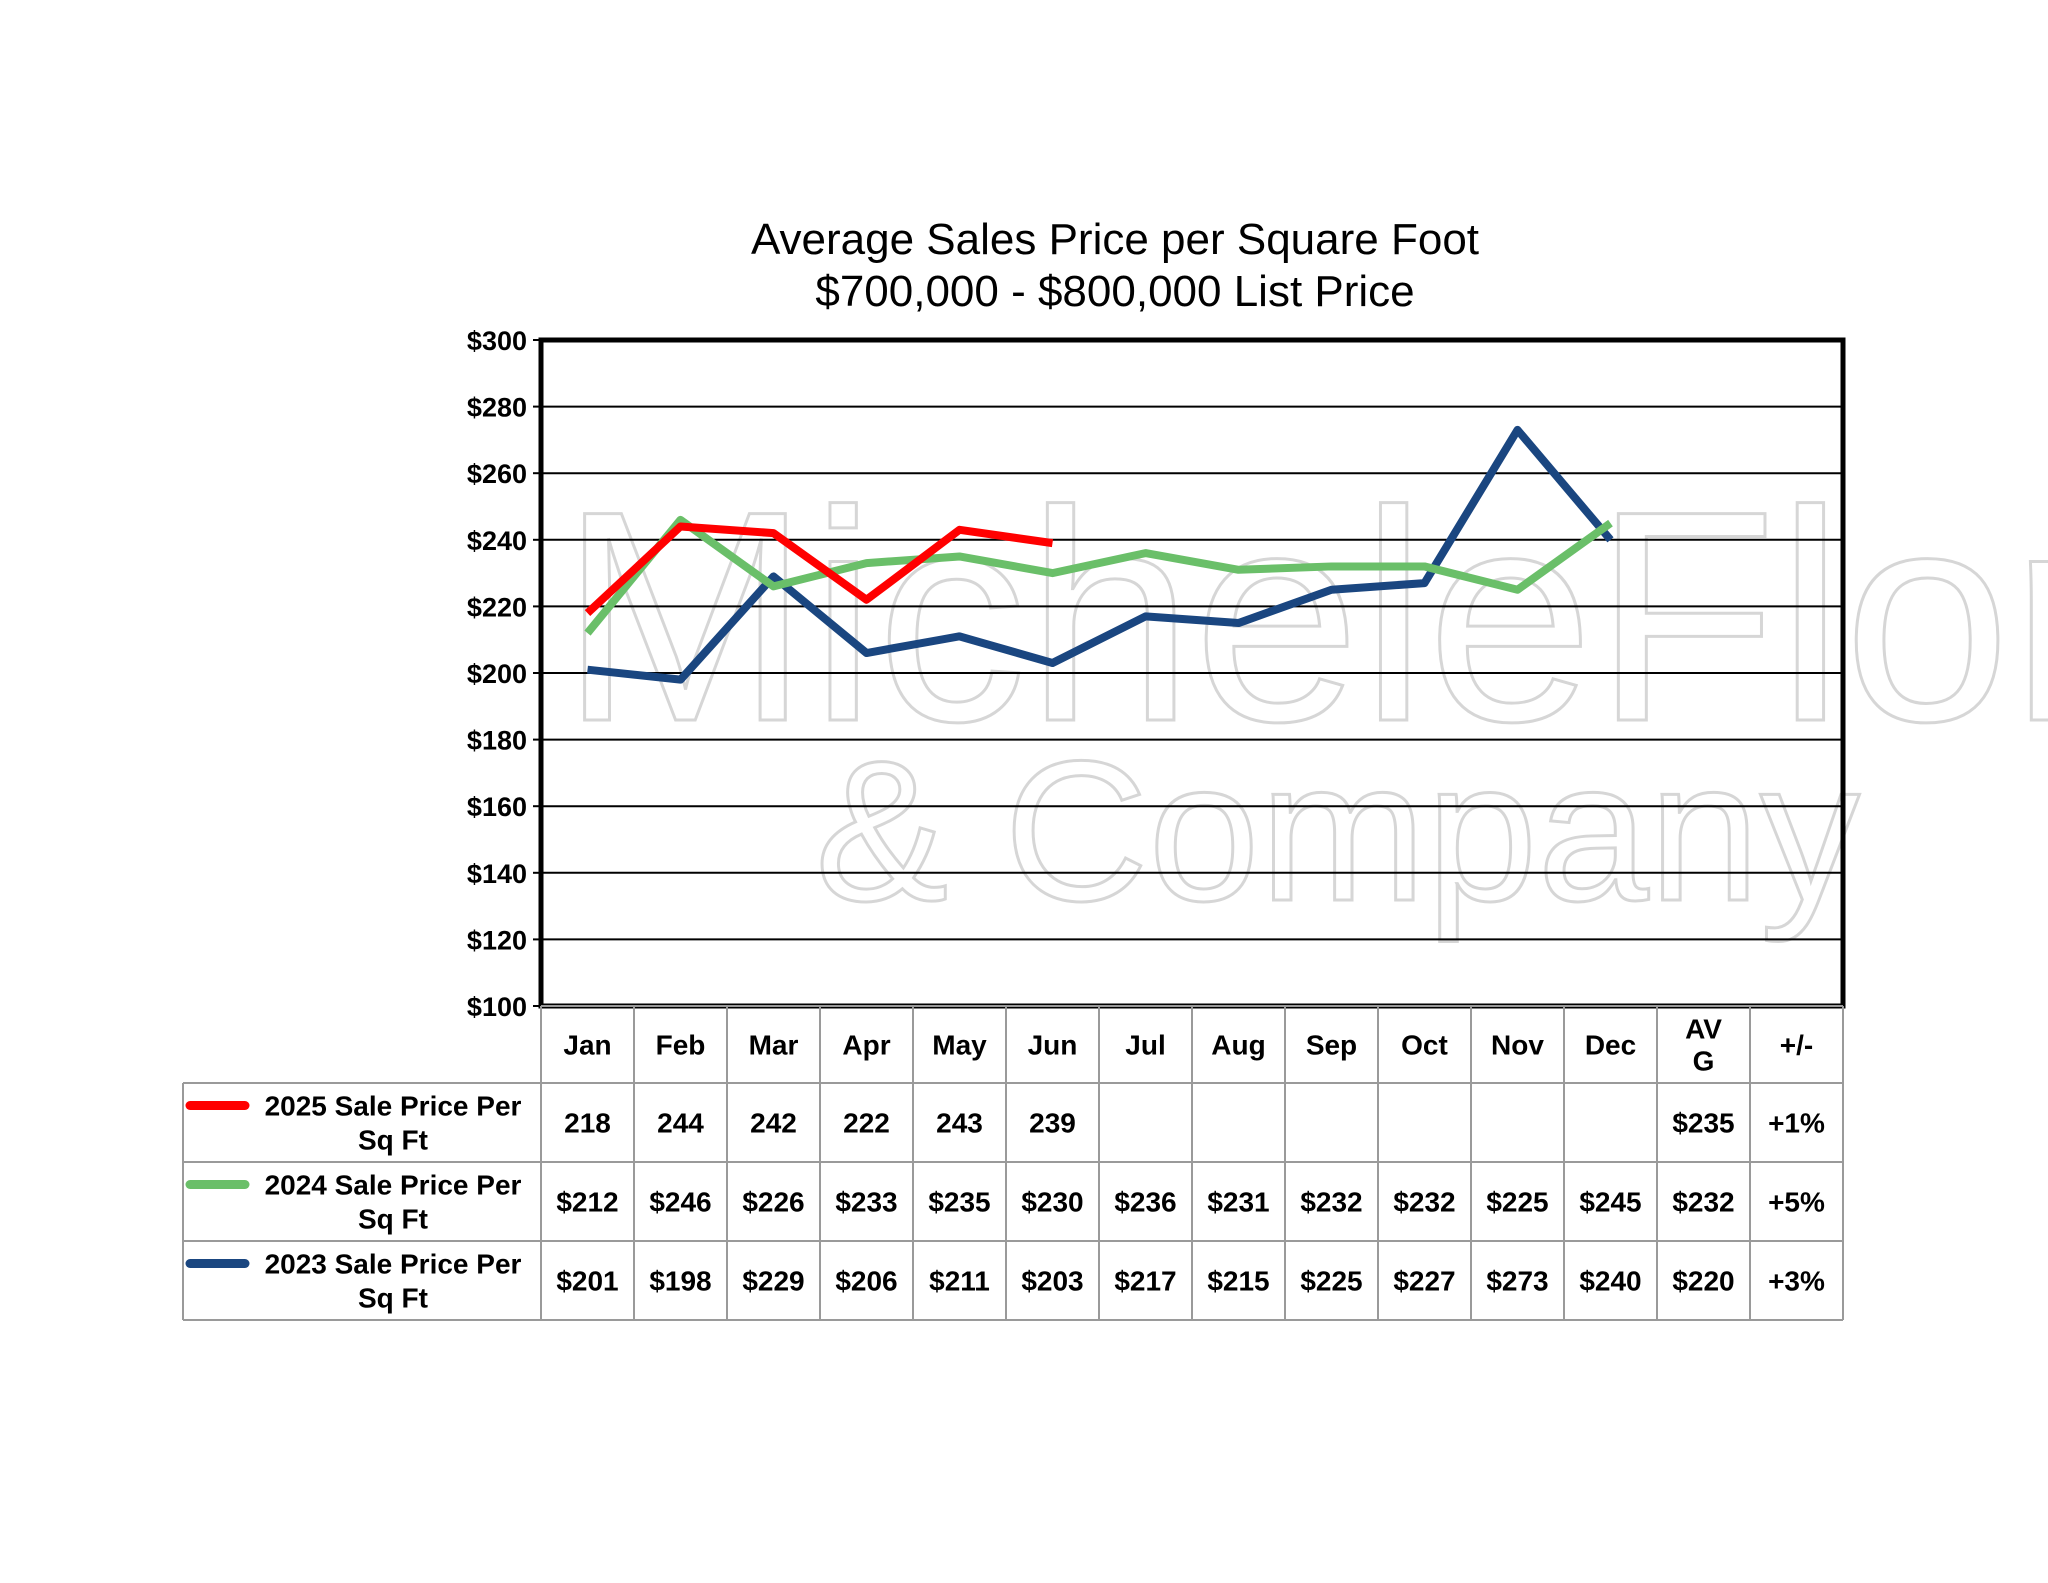 This screenshot has width=2048, height=1583. What do you see at coordinates (1337, 831) in the screenshot?
I see `watermark-text-2: & Company` at bounding box center [1337, 831].